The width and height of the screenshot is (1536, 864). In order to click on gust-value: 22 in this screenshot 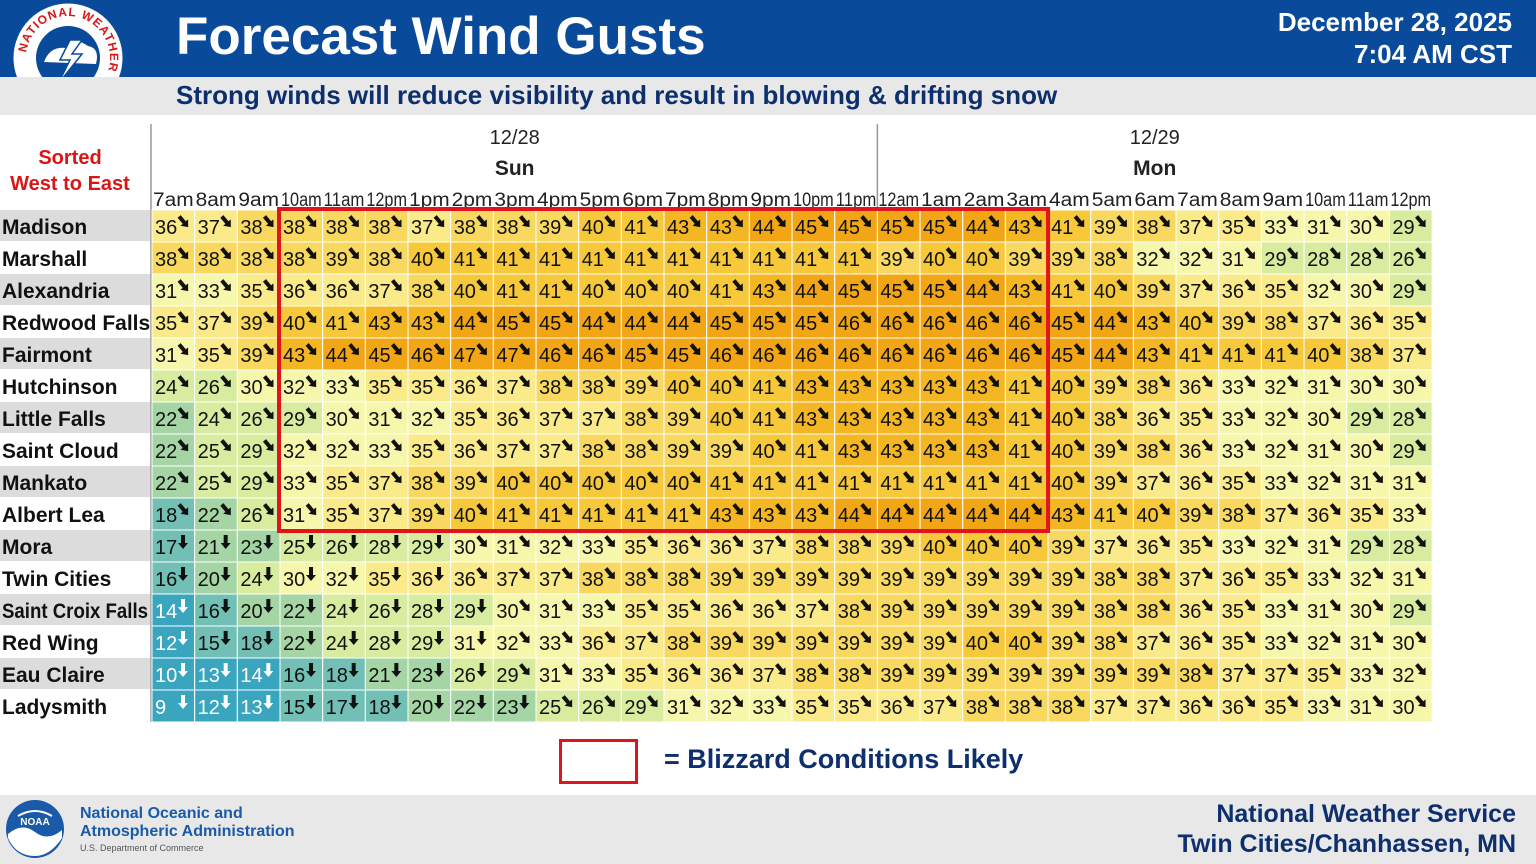, I will do `click(166, 484)`.